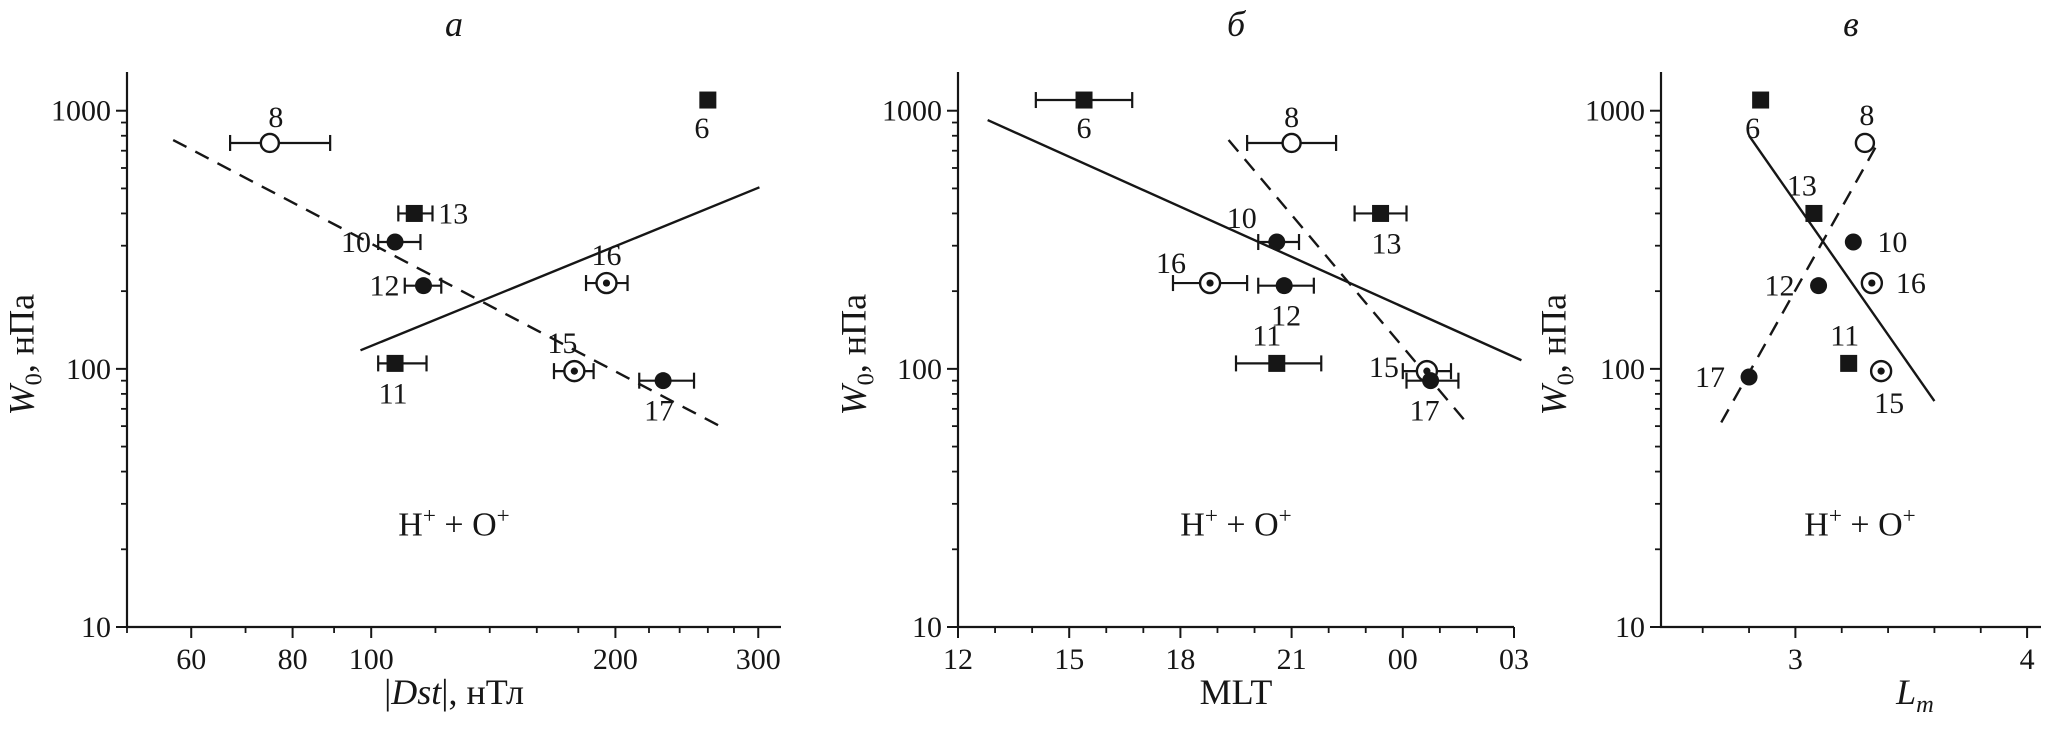 The image size is (2067, 756). Describe the element at coordinates (1069, 659) in the screenshot. I see `x-tick-label: 15` at that location.